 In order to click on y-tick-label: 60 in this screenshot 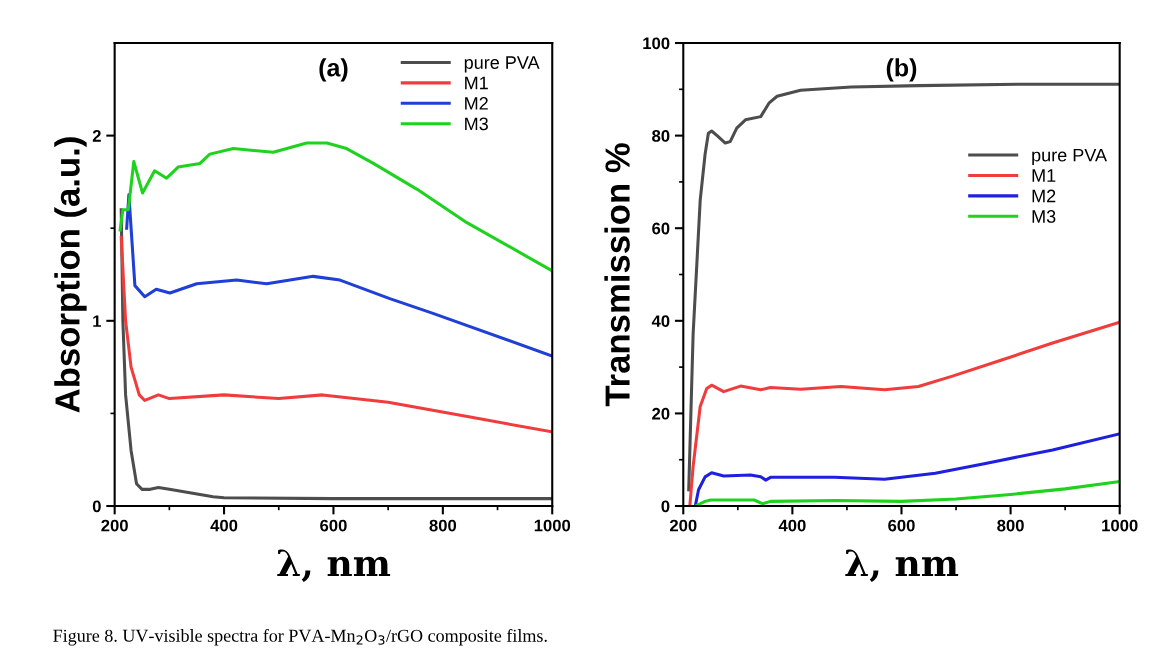, I will do `click(661, 228)`.